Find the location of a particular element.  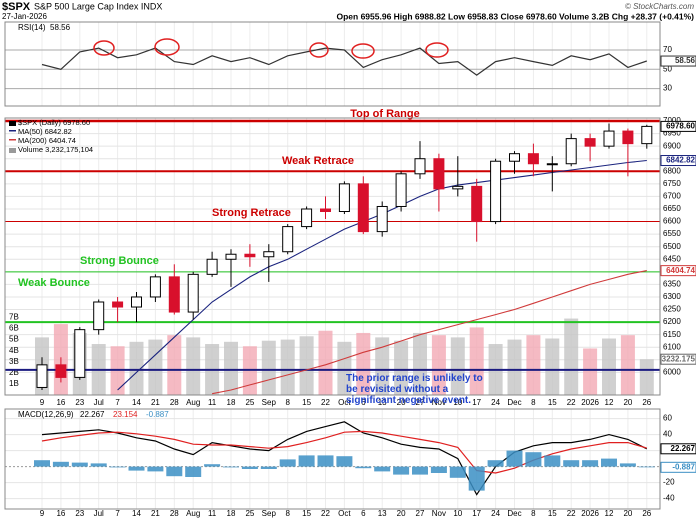

last-value-box-label: 3232.175 is located at coordinates (679, 358).